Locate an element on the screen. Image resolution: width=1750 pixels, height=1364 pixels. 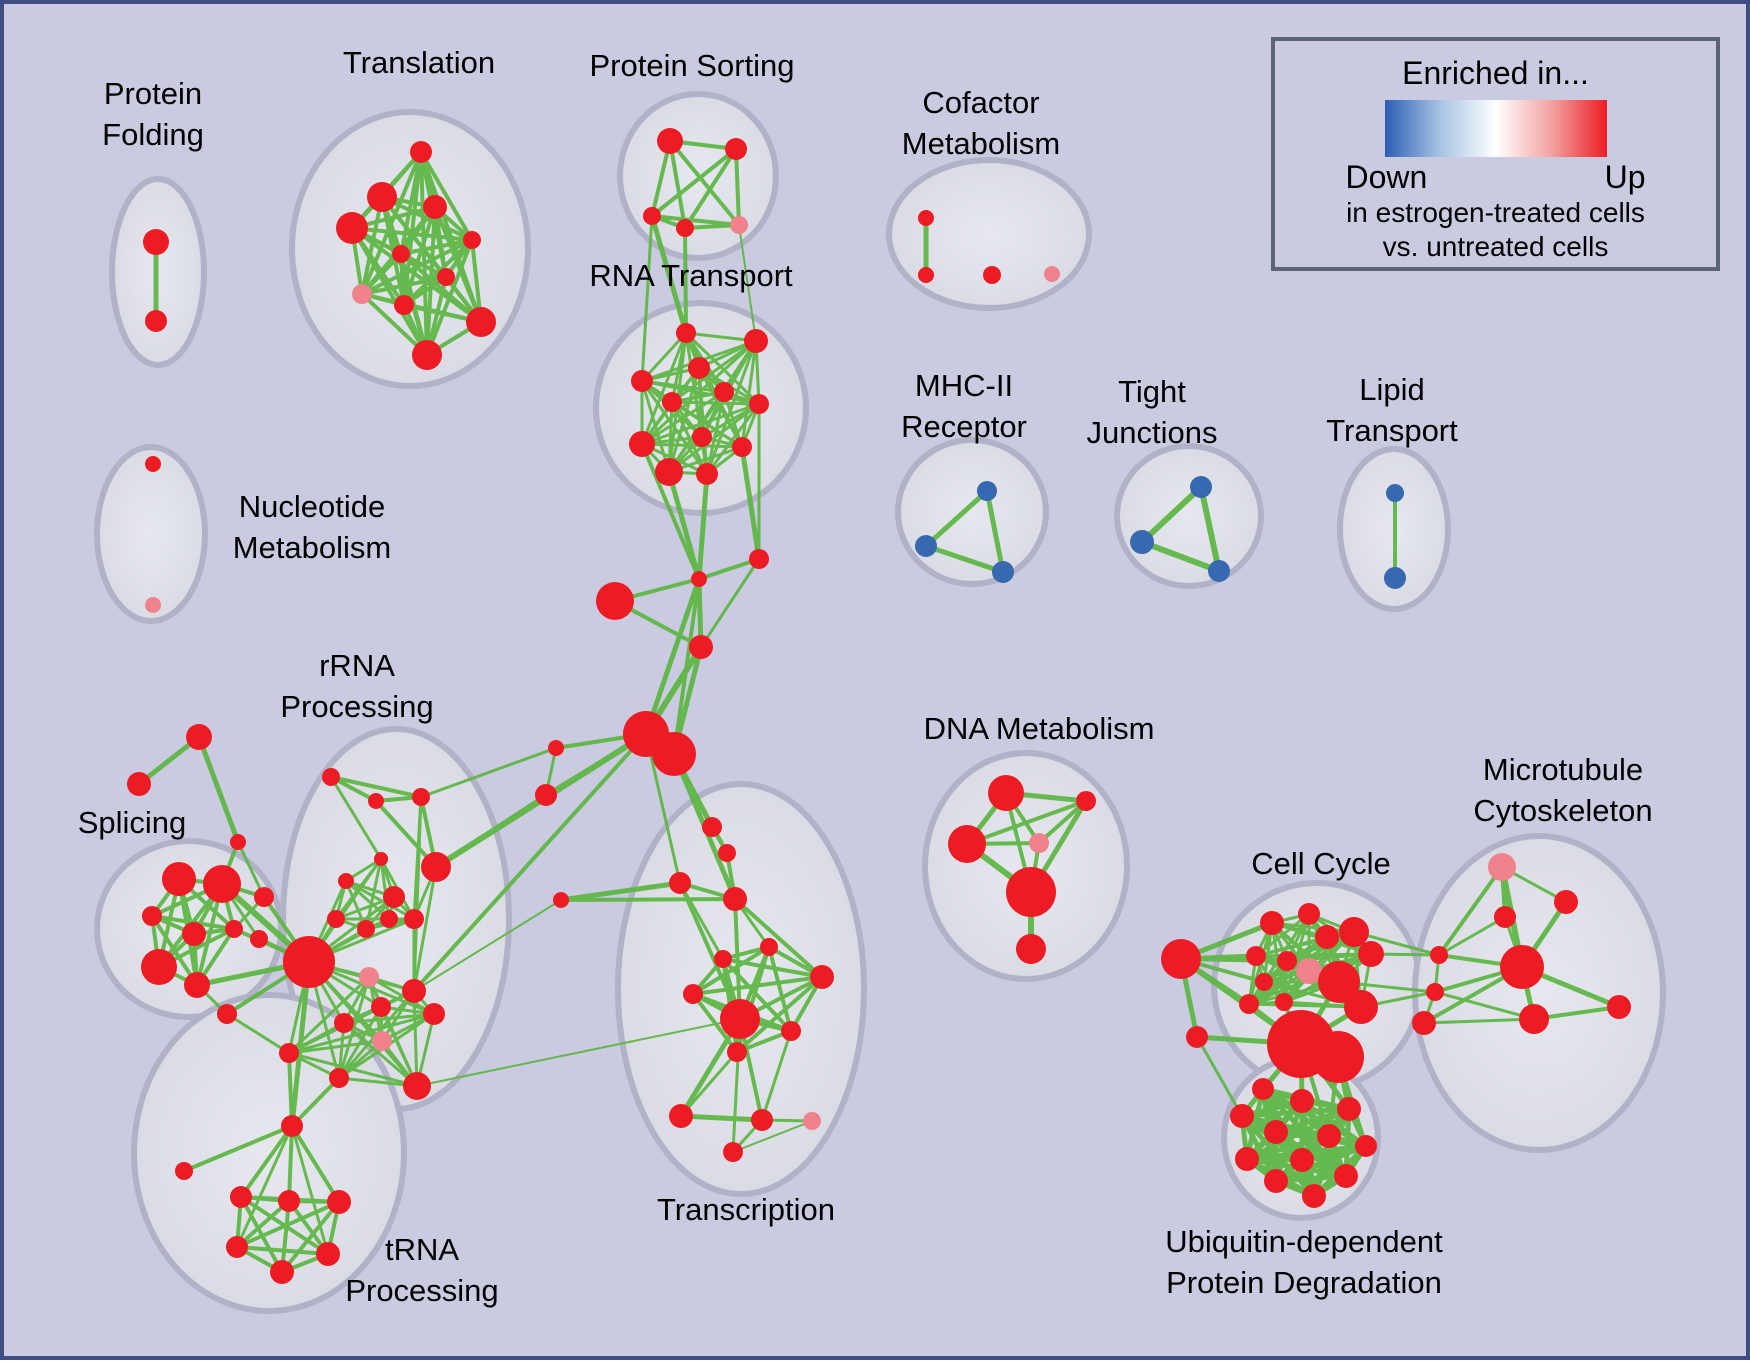
node-rr1 is located at coordinates (376, 801).